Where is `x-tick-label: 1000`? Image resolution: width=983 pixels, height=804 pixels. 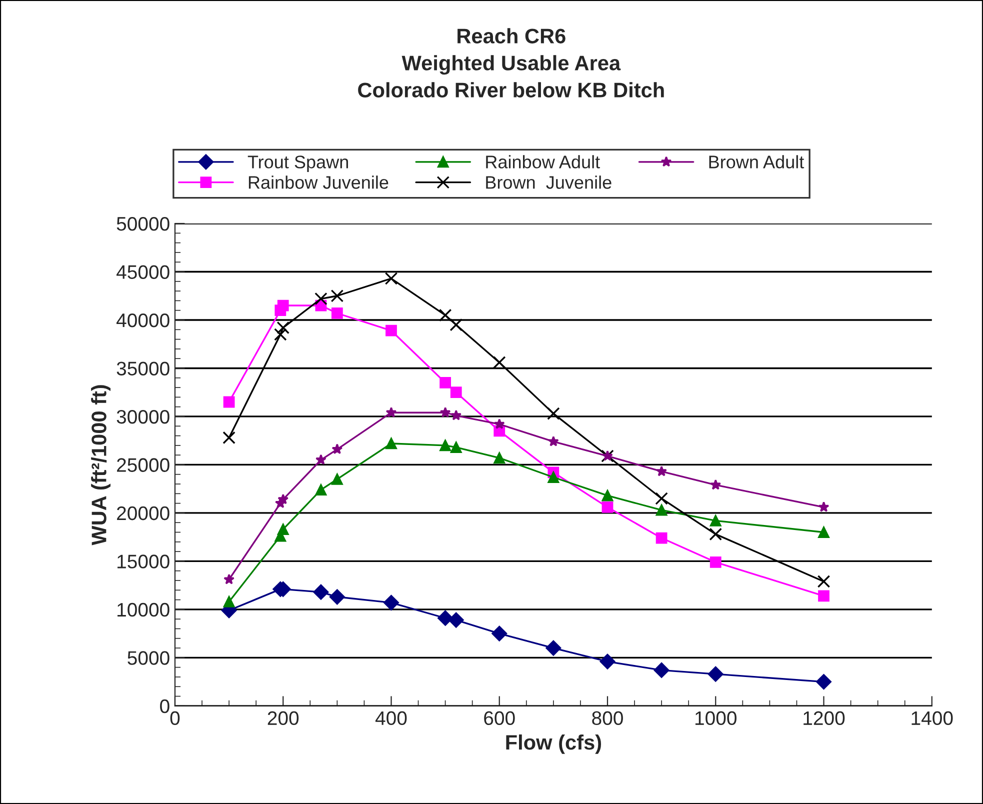 x-tick-label: 1000 is located at coordinates (715, 718).